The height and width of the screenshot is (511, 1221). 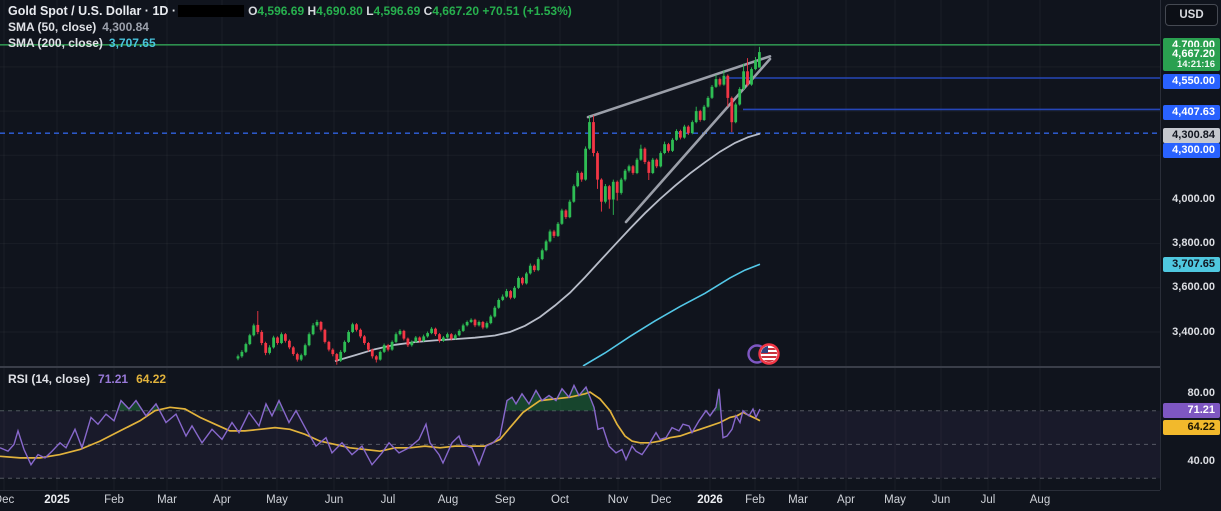 I want to click on price-scale-label: 4,000.00, so click(x=1193, y=198).